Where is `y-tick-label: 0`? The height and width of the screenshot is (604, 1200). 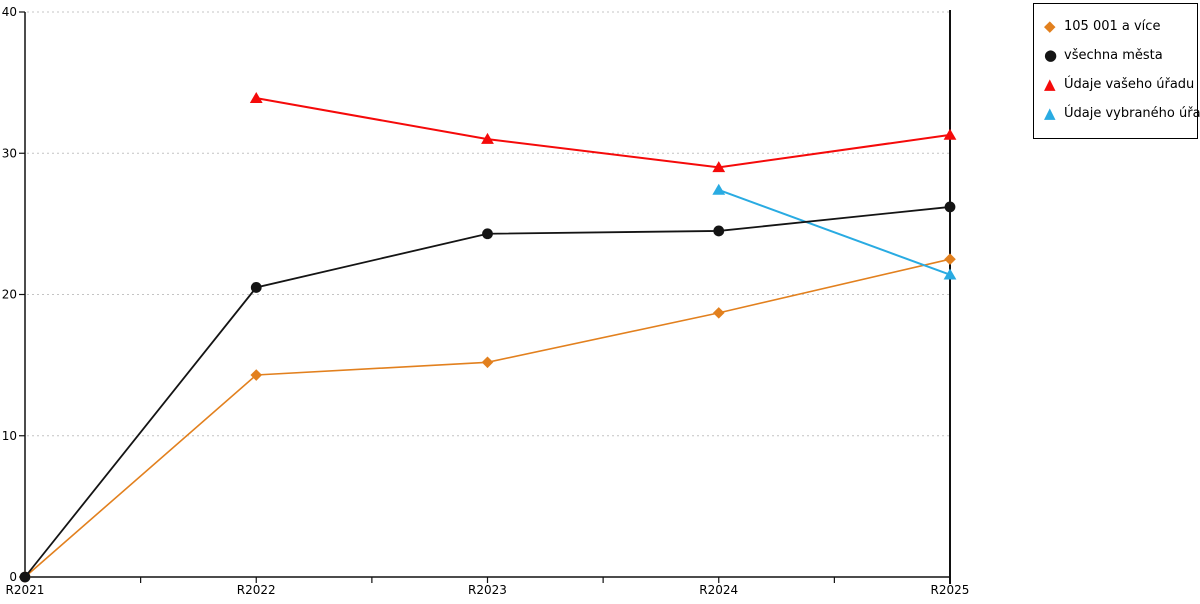
y-tick-label: 0 is located at coordinates (13, 577).